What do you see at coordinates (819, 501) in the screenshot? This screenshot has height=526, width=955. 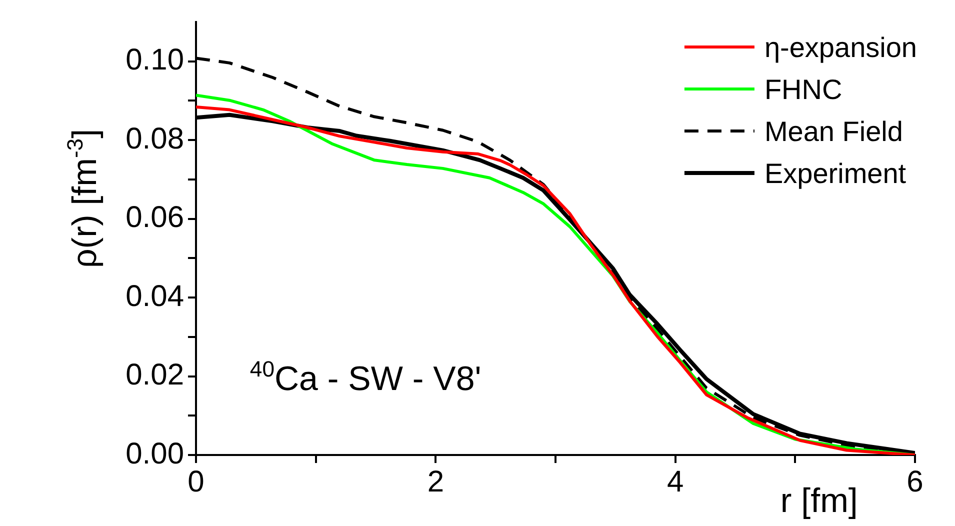 I see `x-axis-title: r [fm]` at bounding box center [819, 501].